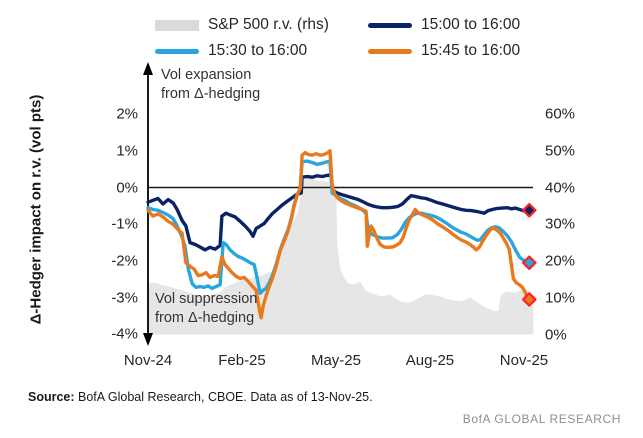  I want to click on legend-label: 15:45 to 16:00, so click(471, 50).